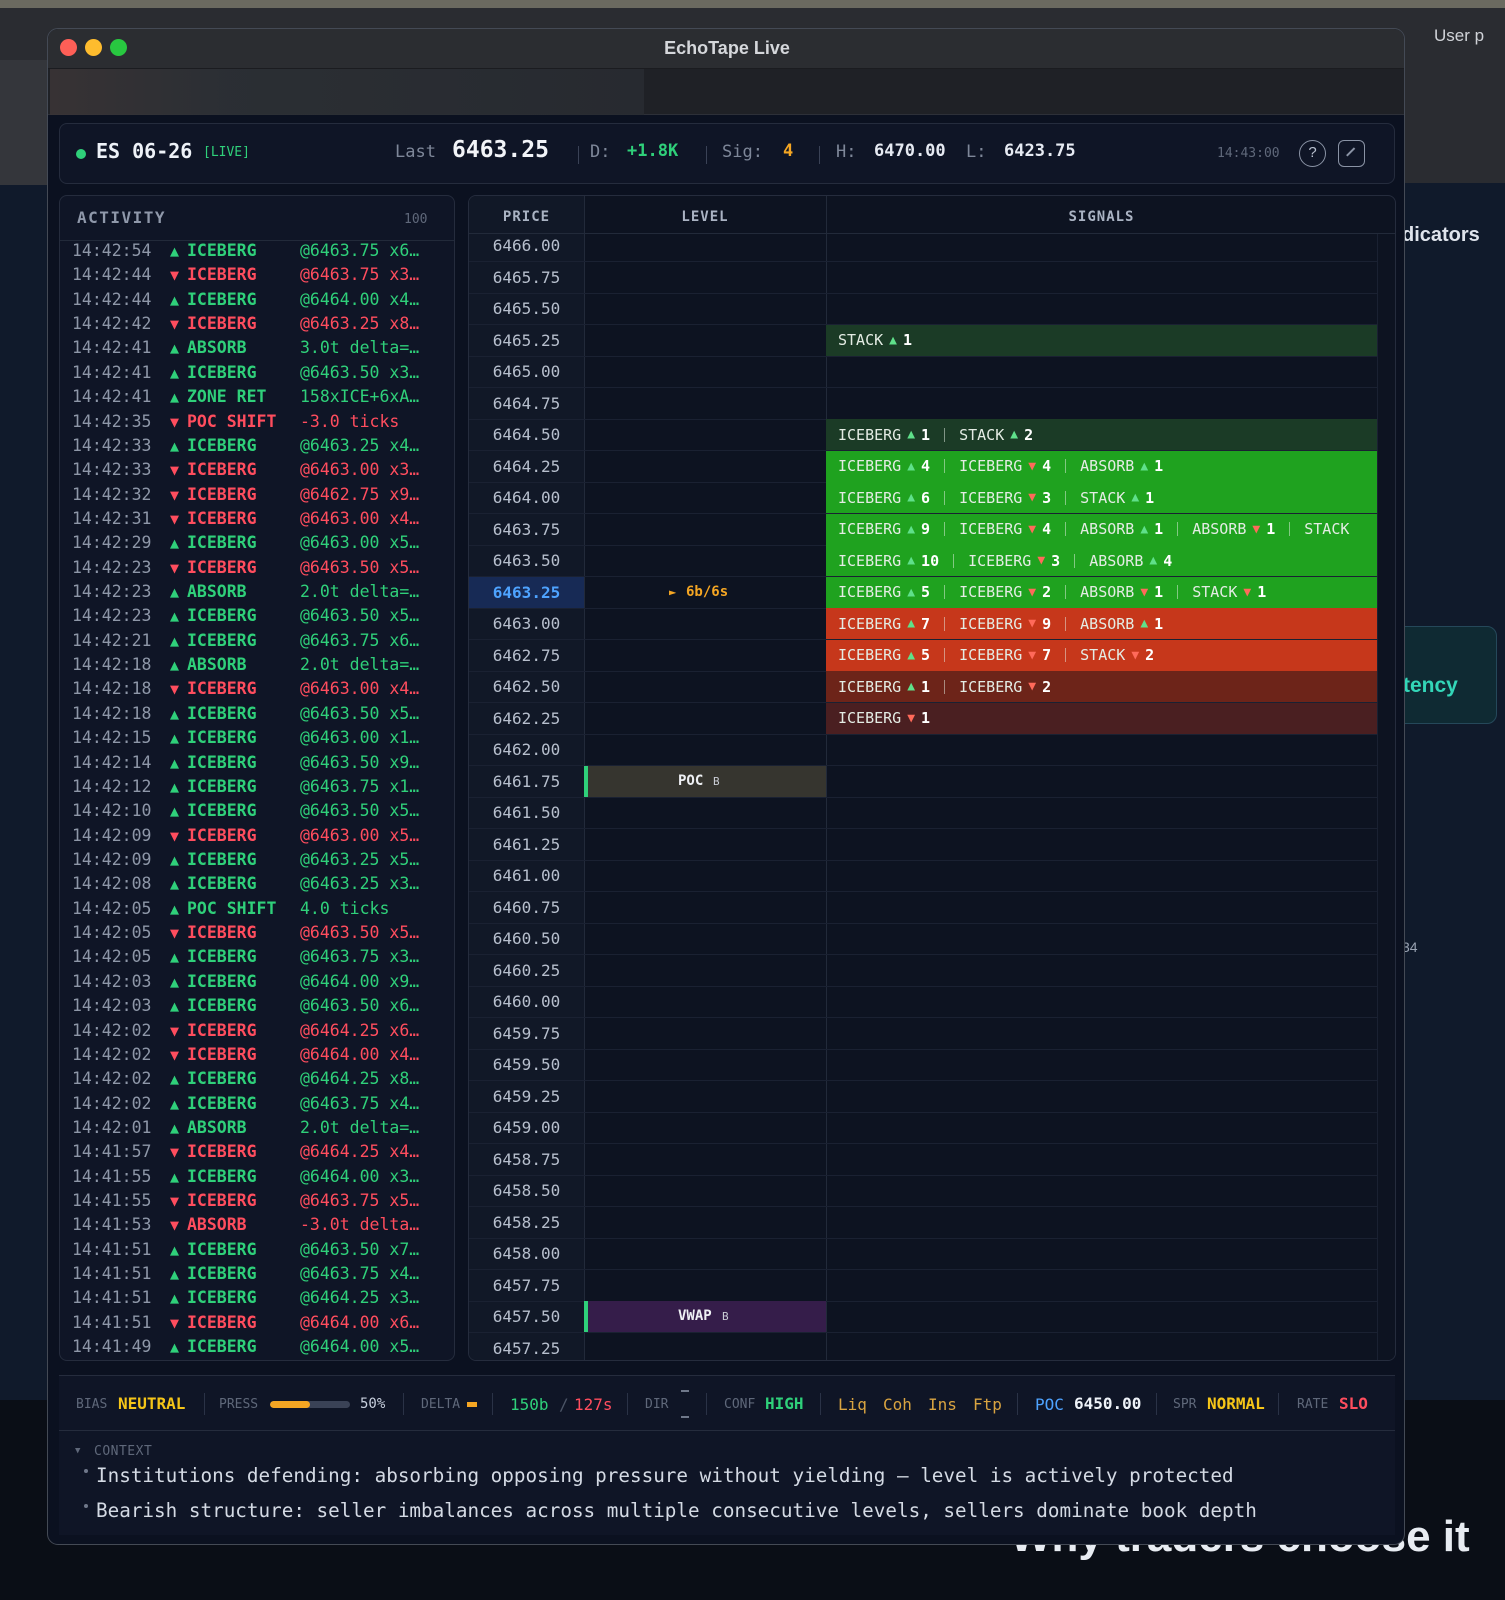 The image size is (1505, 1600). What do you see at coordinates (93, 47) in the screenshot?
I see `window-minimize` at bounding box center [93, 47].